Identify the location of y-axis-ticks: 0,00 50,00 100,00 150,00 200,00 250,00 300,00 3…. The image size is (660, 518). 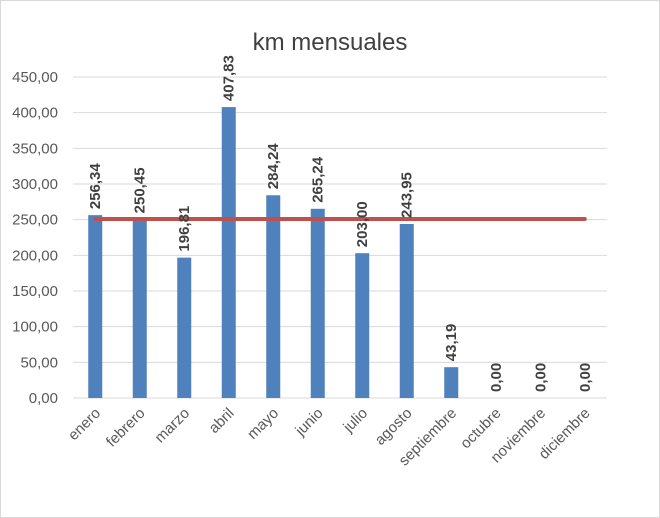
(35, 238).